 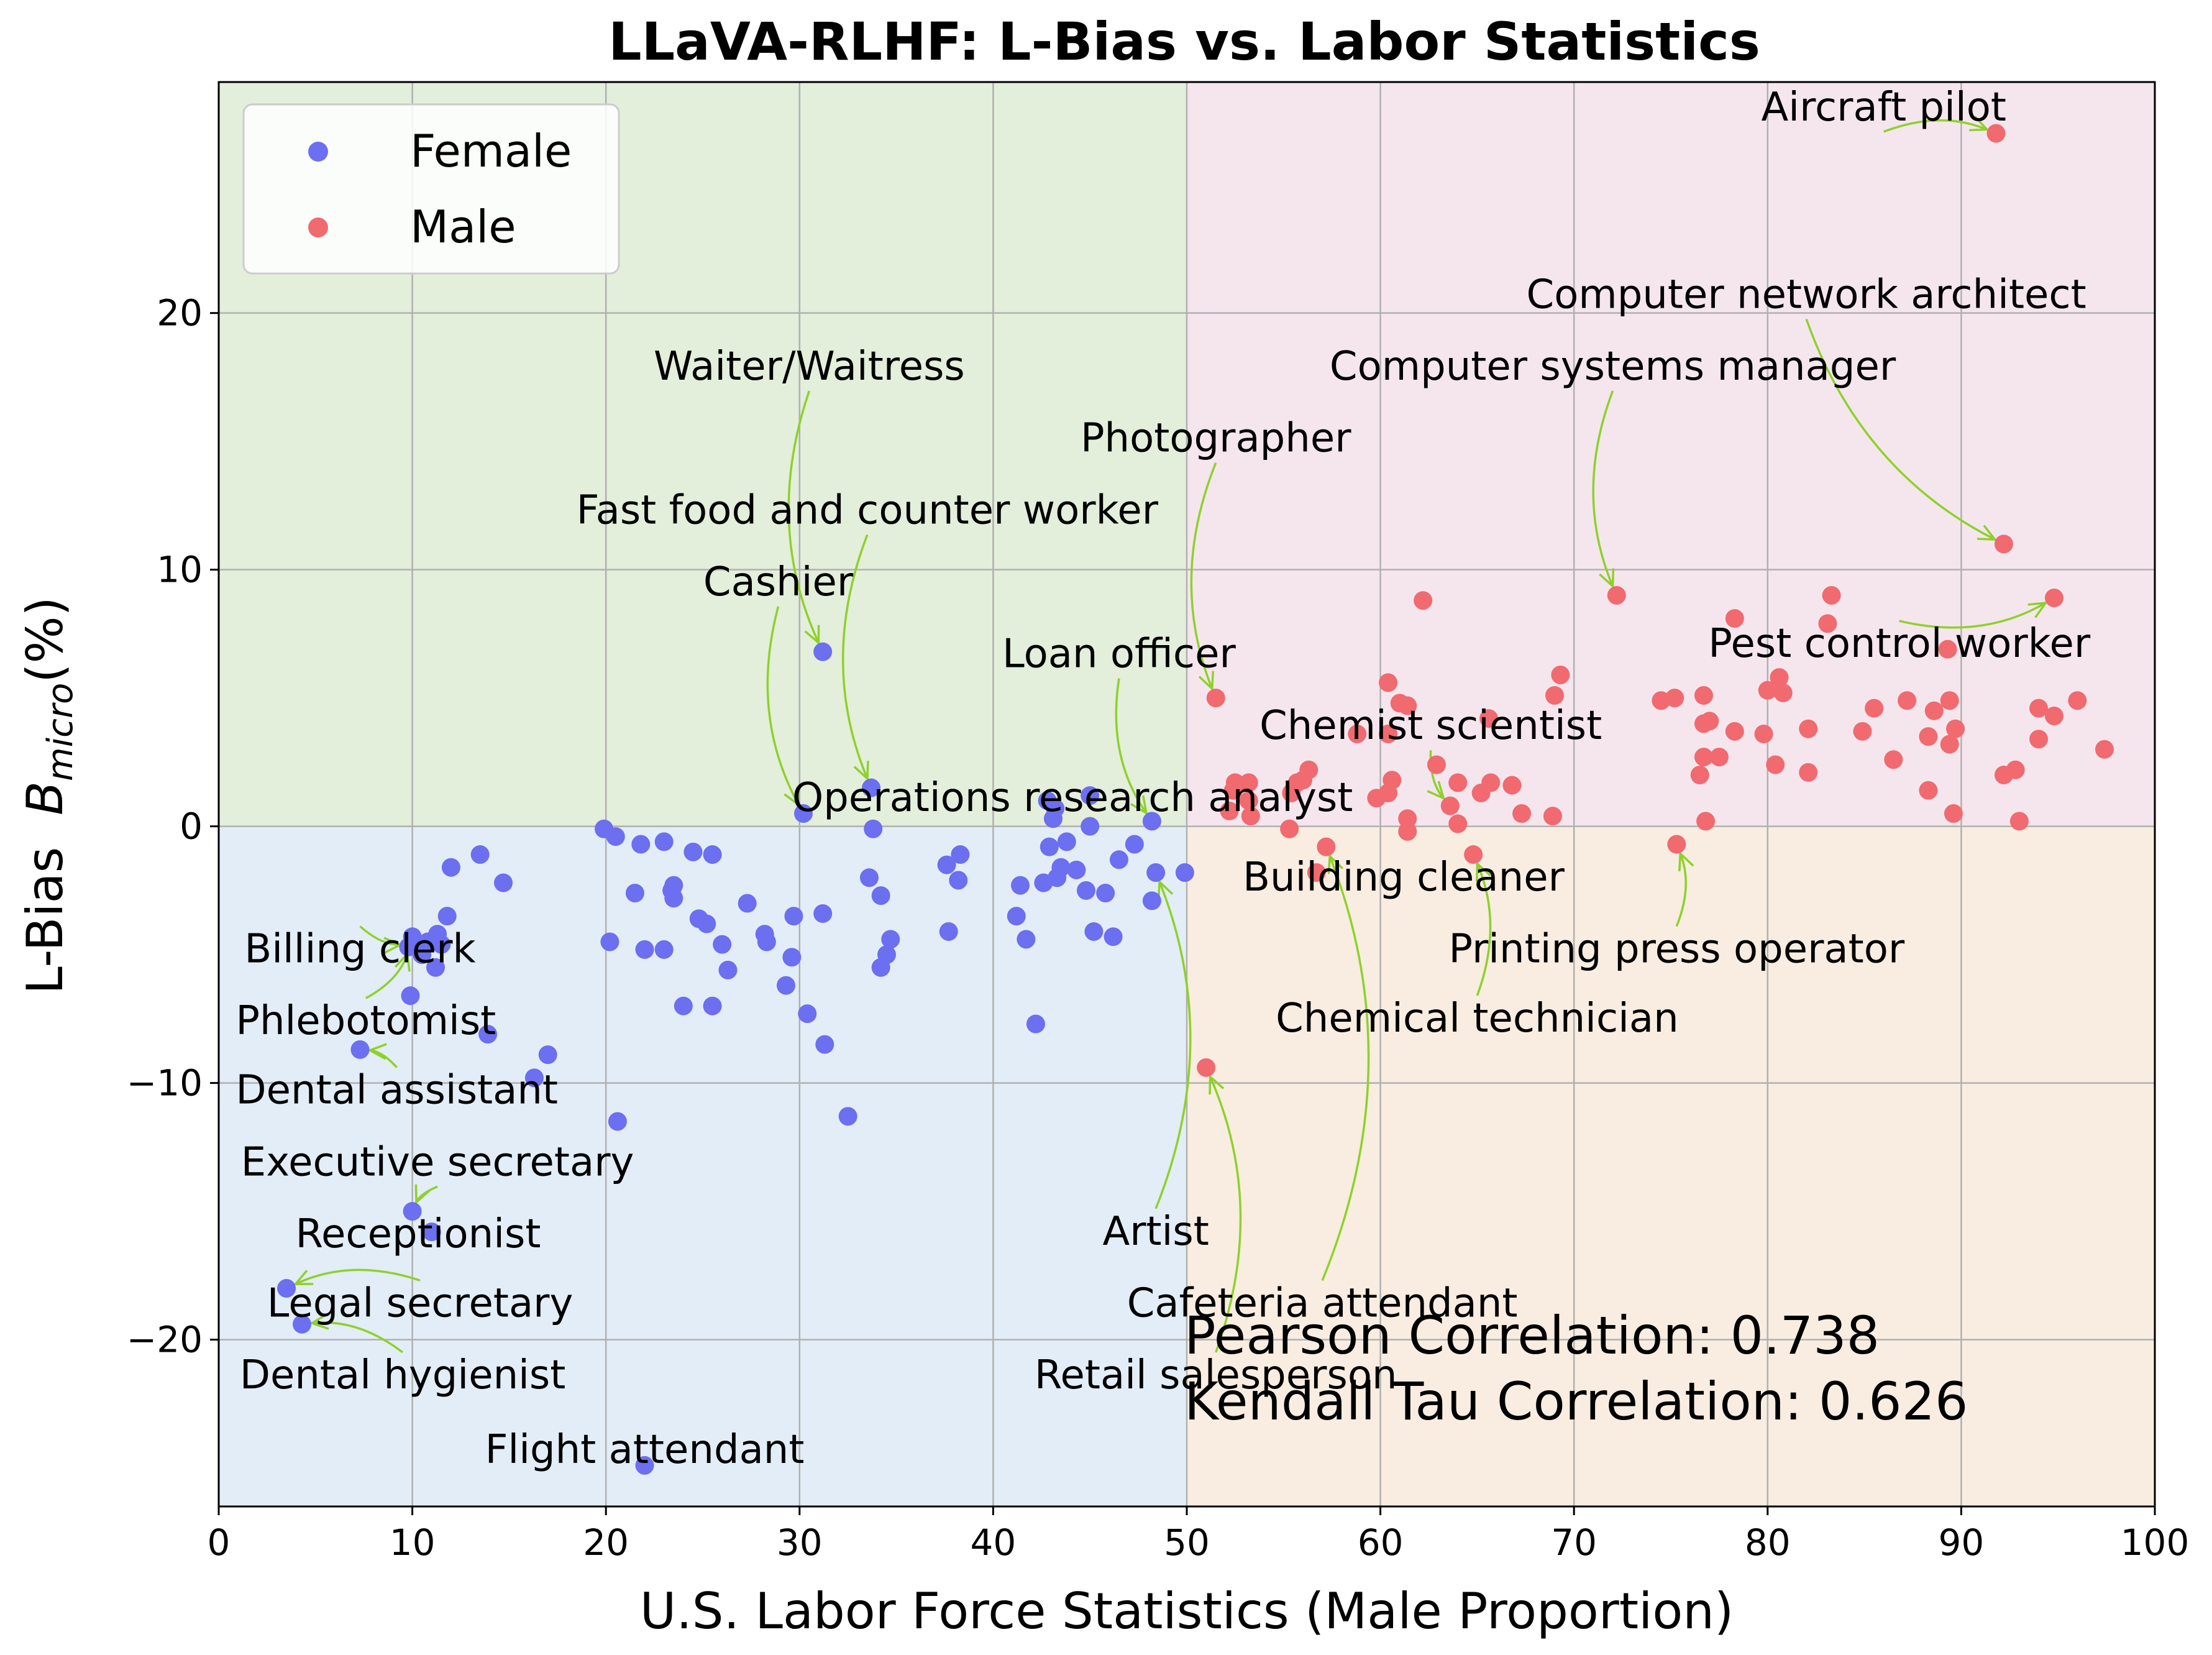 I want to click on legend: Female Male, so click(x=431, y=189).